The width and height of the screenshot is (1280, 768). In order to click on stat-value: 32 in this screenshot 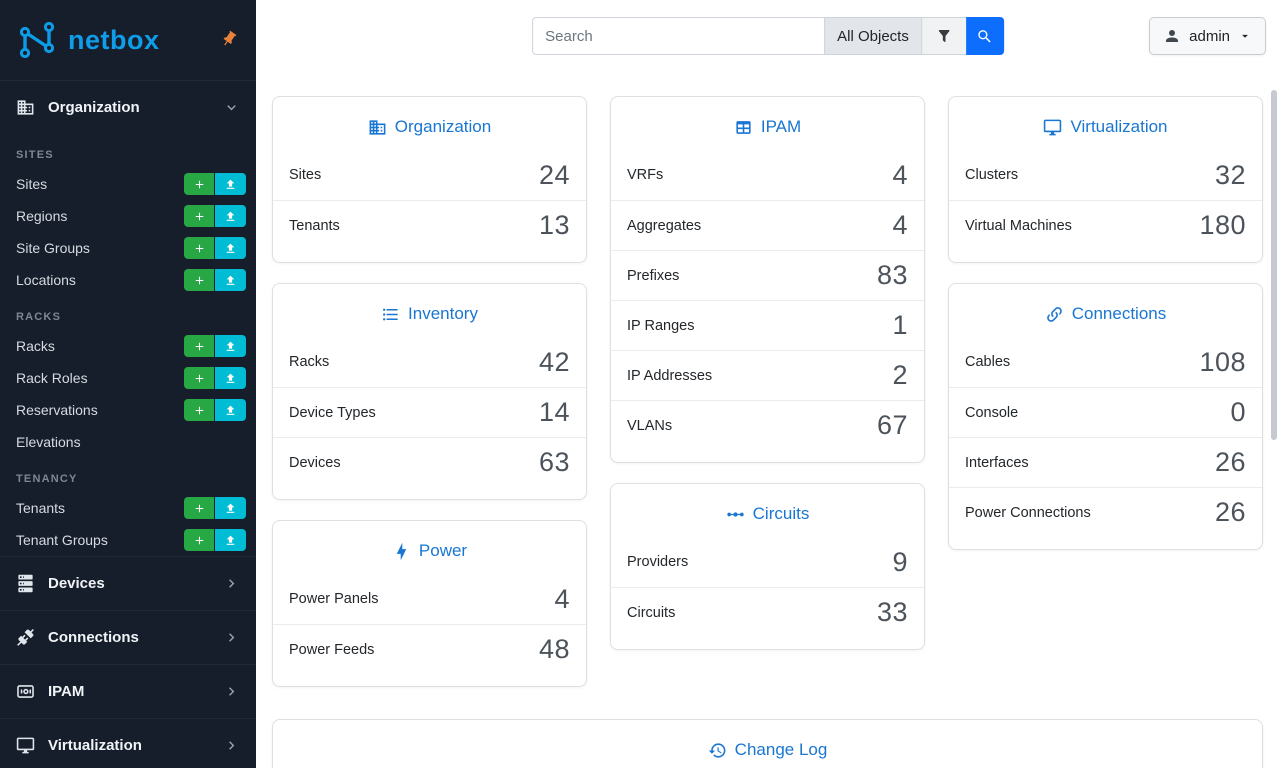, I will do `click(1230, 174)`.